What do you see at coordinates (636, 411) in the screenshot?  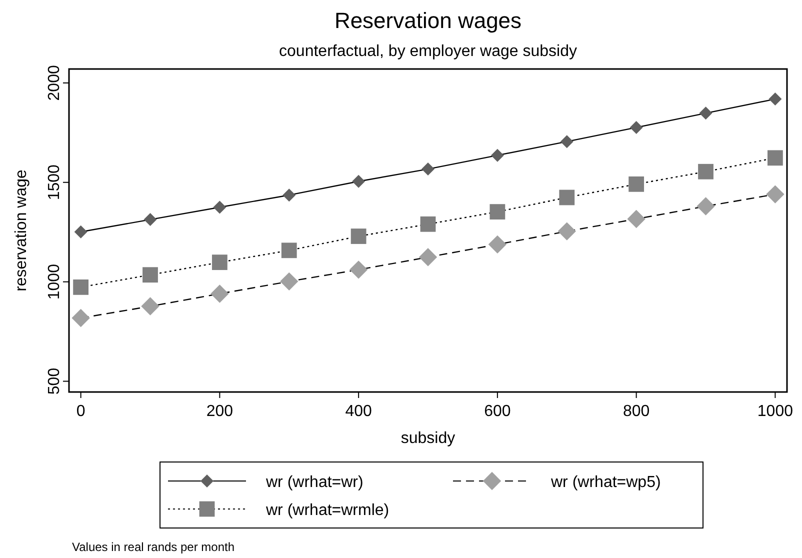 I see `x-tick-label: 800` at bounding box center [636, 411].